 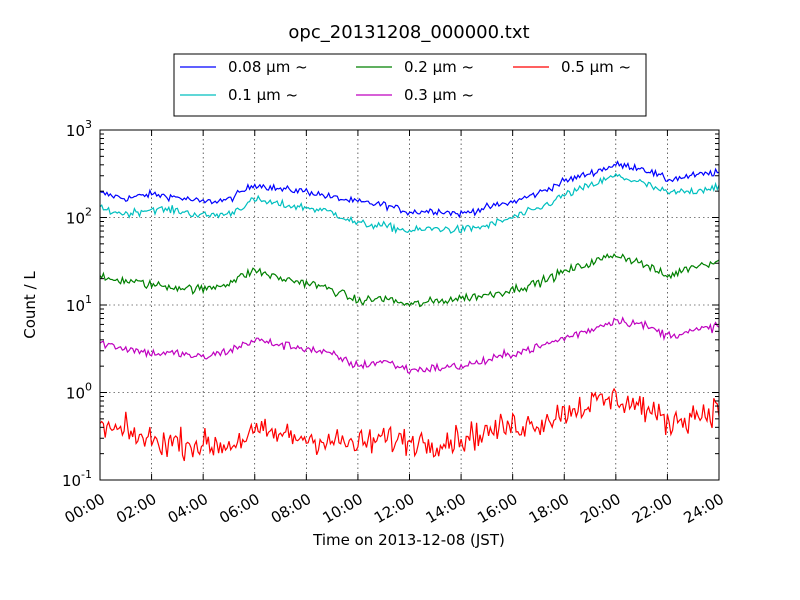 What do you see at coordinates (652, 508) in the screenshot?
I see `x-tick-label: 22:00` at bounding box center [652, 508].